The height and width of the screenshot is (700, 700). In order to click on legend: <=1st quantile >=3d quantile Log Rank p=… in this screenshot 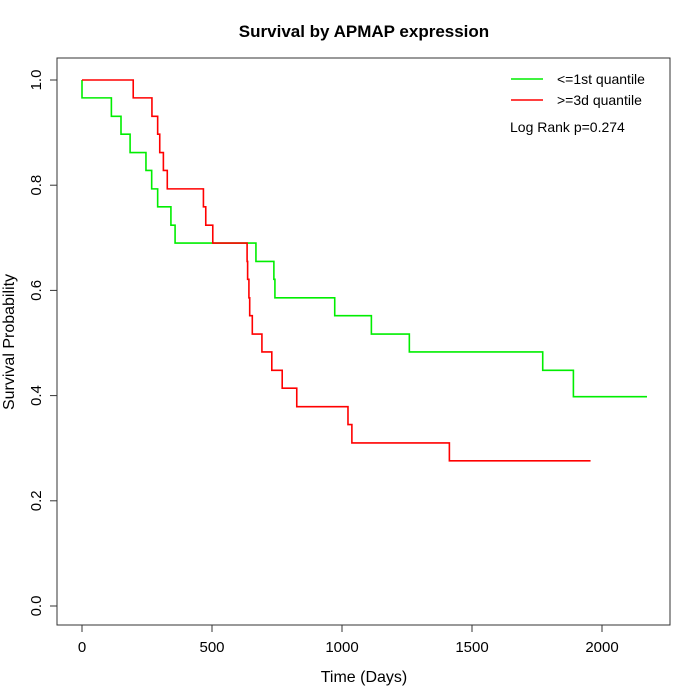, I will do `click(577, 103)`.